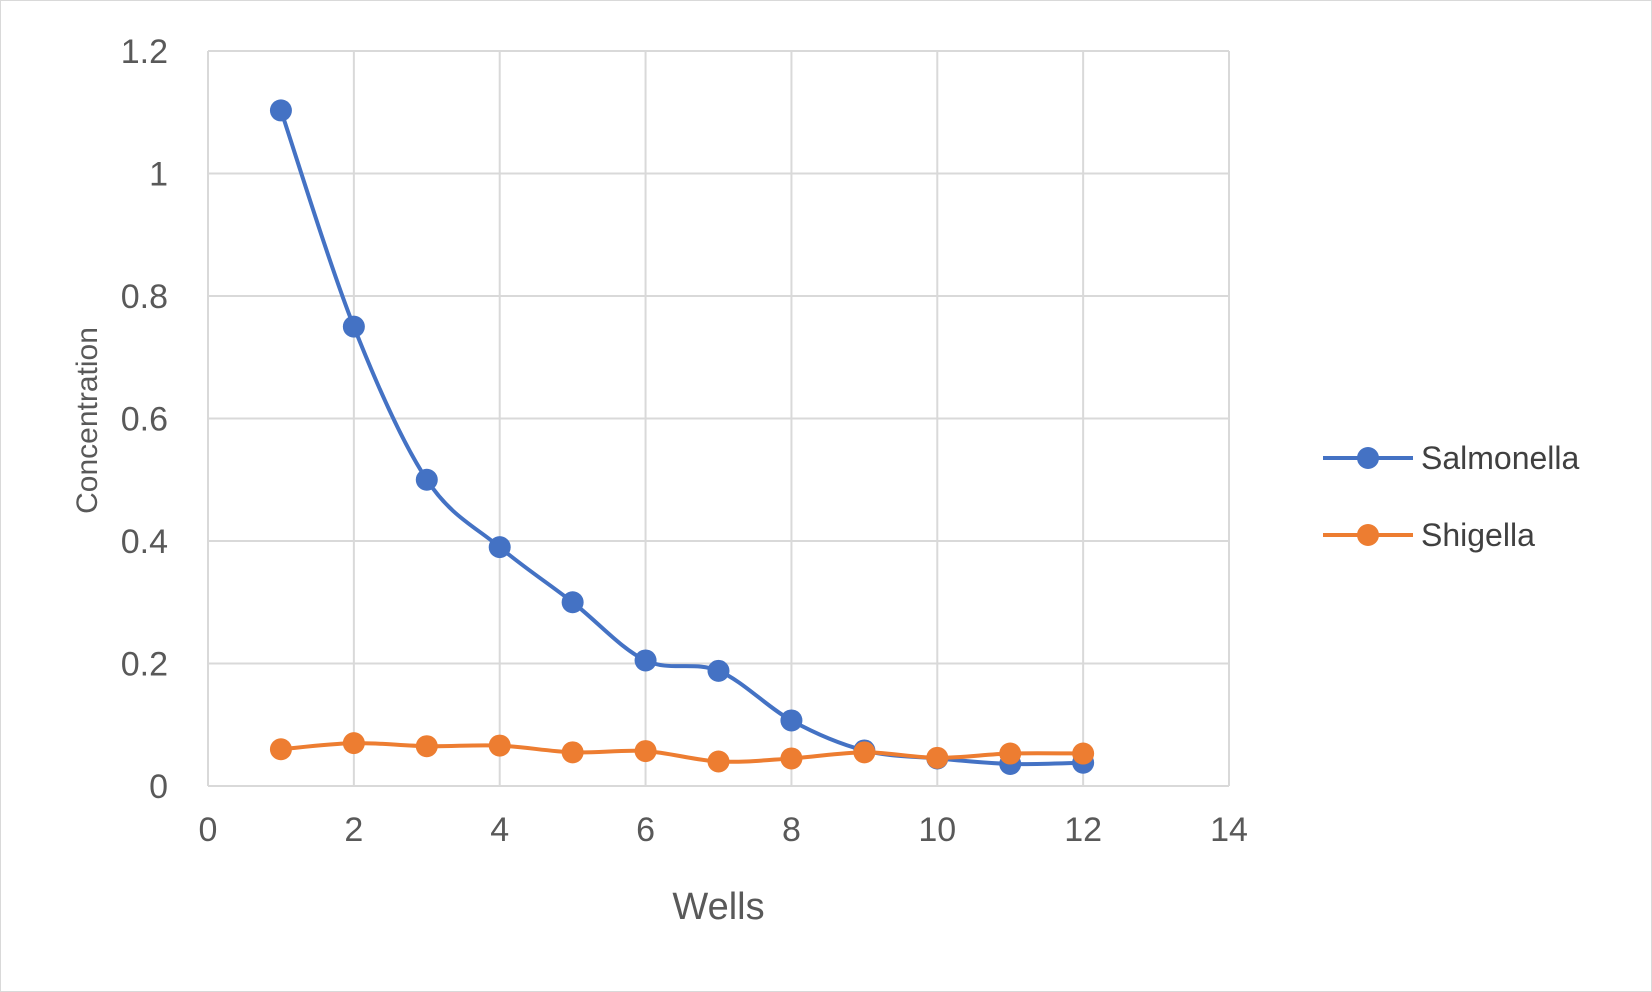 This screenshot has width=1652, height=992. Describe the element at coordinates (791, 830) in the screenshot. I see `x-tick-label: 8` at that location.